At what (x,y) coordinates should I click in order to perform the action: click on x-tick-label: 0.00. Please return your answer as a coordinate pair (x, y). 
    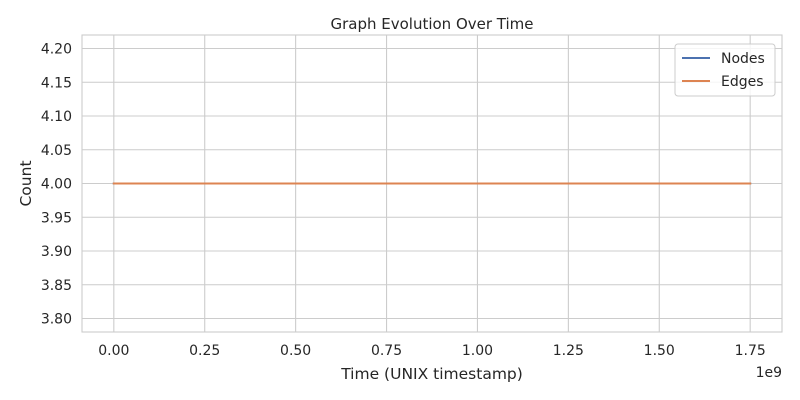
    Looking at the image, I should click on (113, 351).